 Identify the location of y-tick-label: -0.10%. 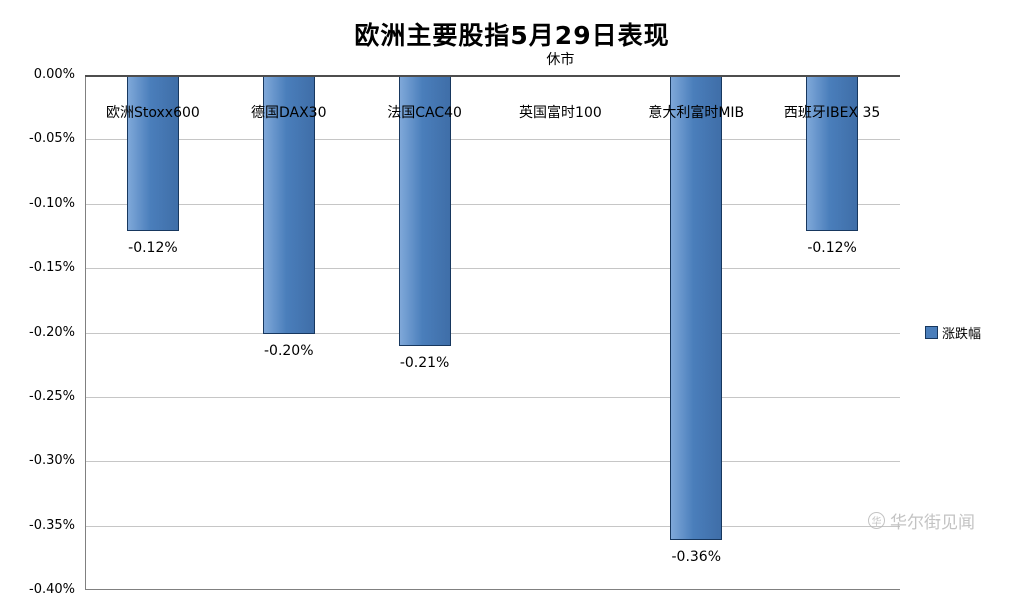
(52, 203).